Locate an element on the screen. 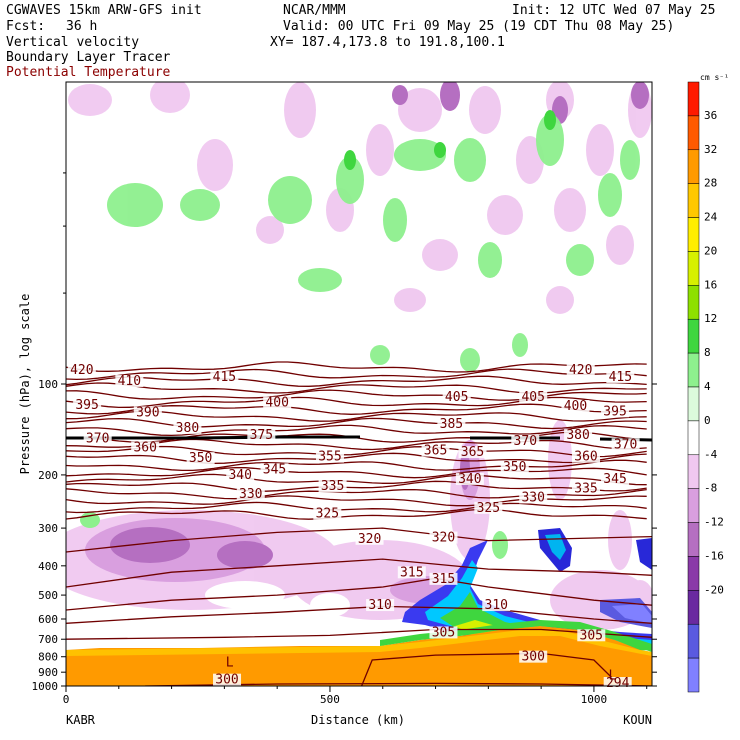  colorbar-label: -20 is located at coordinates (714, 589).